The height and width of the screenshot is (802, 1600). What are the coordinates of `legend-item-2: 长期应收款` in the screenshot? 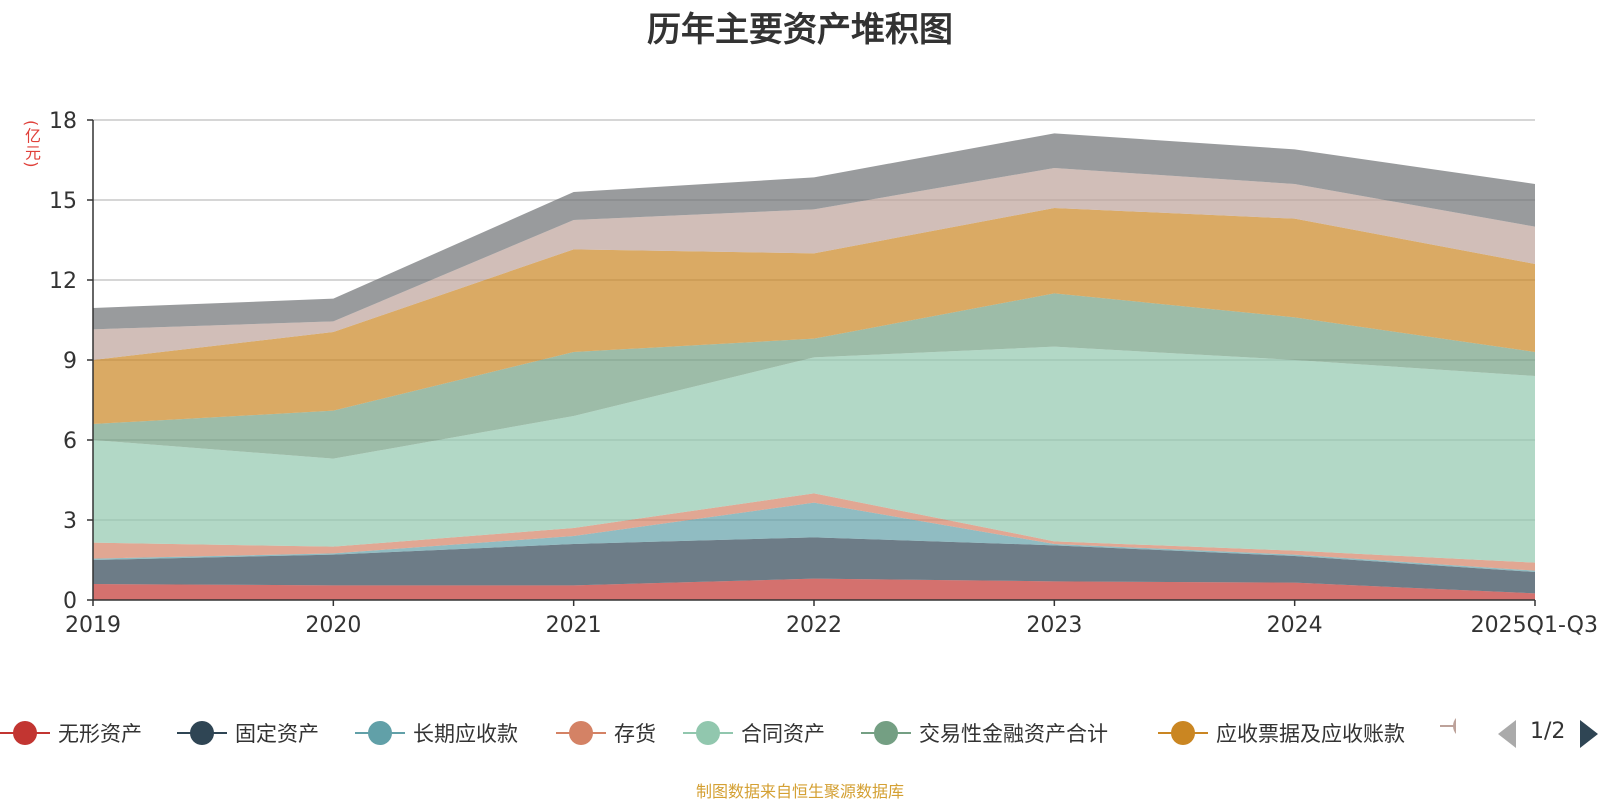 It's located at (436, 733).